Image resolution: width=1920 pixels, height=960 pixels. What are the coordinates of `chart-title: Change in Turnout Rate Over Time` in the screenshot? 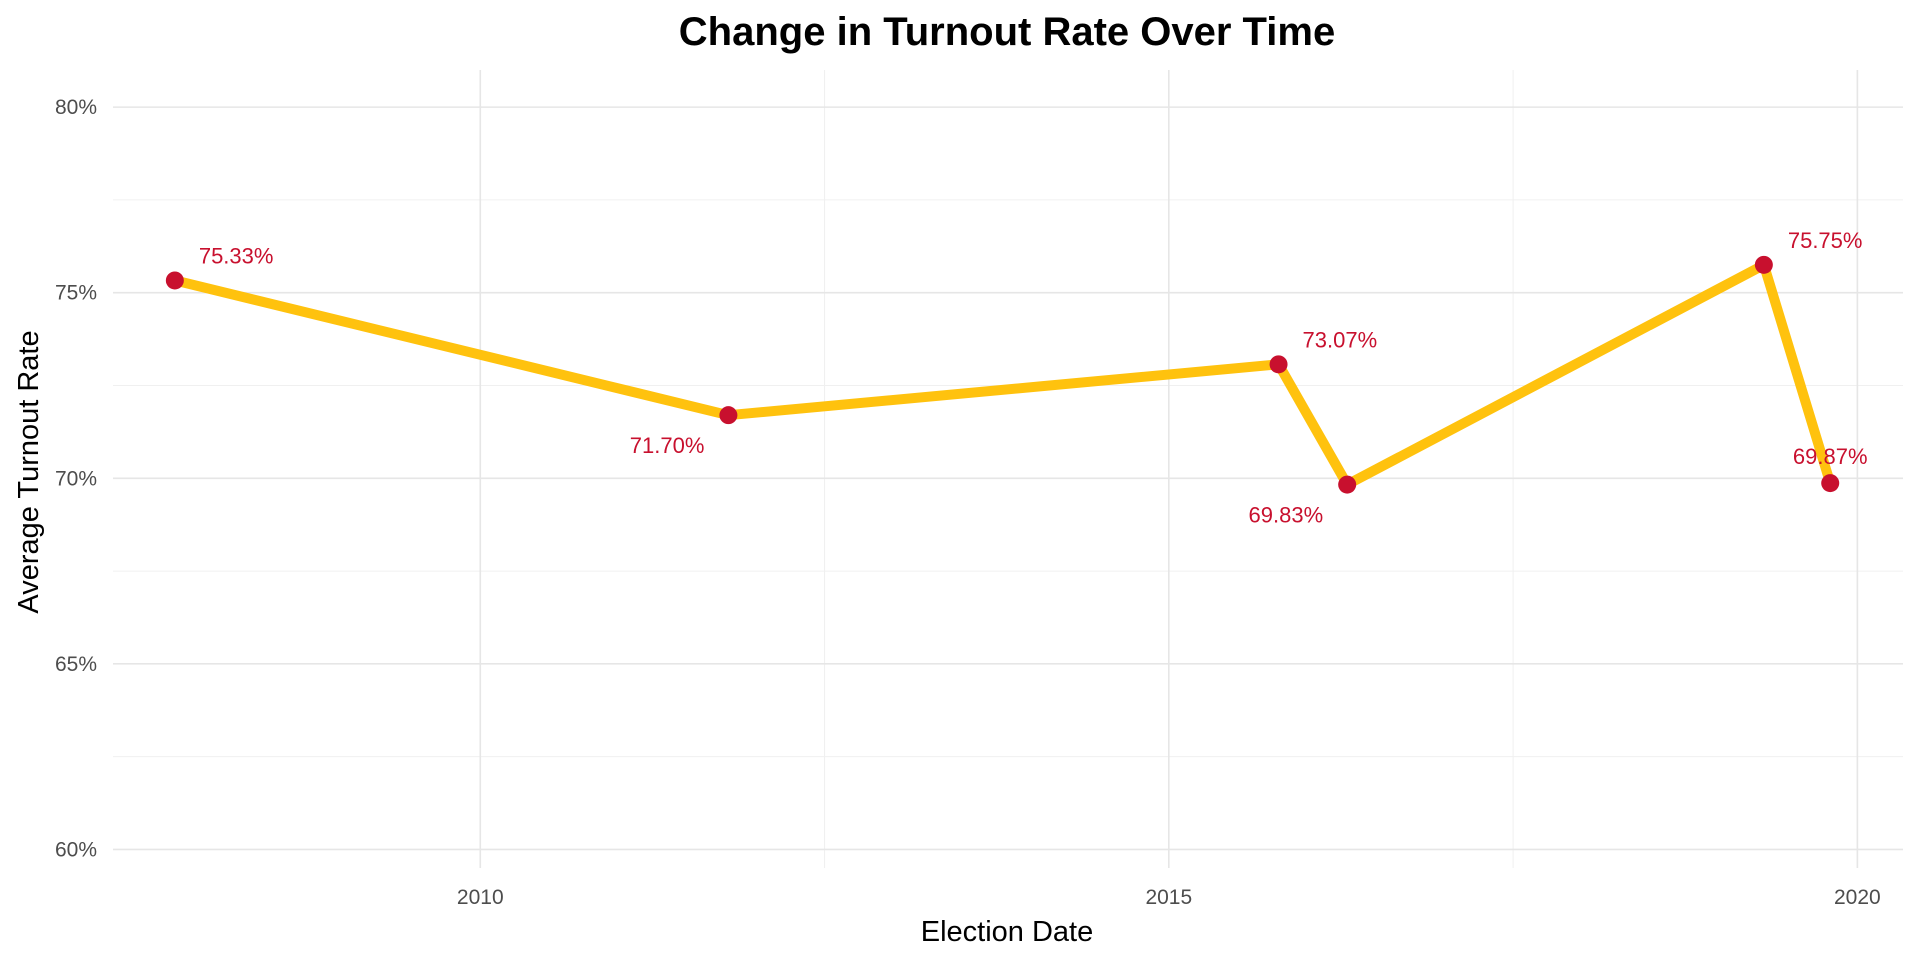 It's located at (1007, 32).